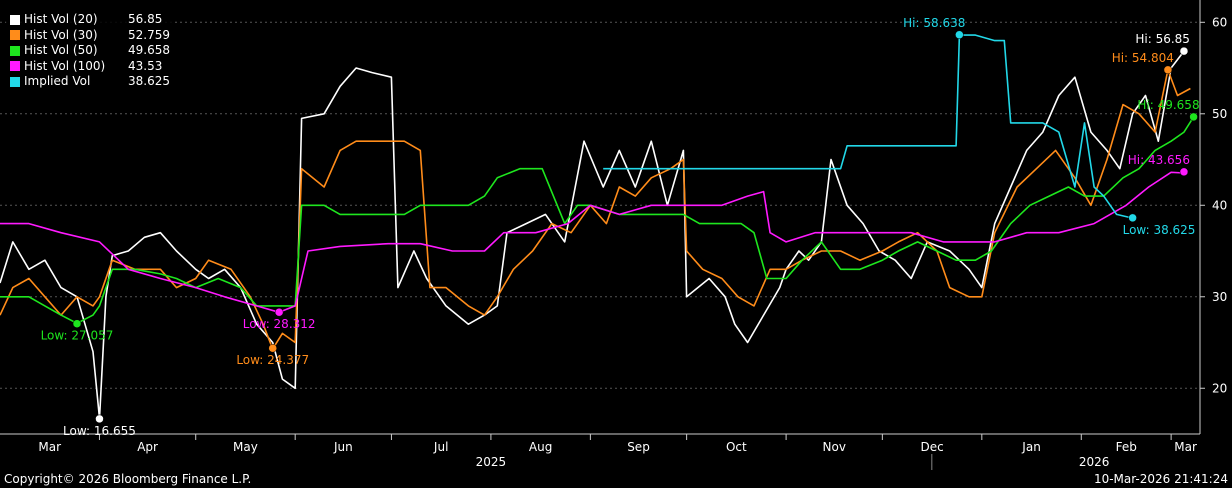  Describe the element at coordinates (145, 65) in the screenshot. I see `legend-value: 43.53` at that location.